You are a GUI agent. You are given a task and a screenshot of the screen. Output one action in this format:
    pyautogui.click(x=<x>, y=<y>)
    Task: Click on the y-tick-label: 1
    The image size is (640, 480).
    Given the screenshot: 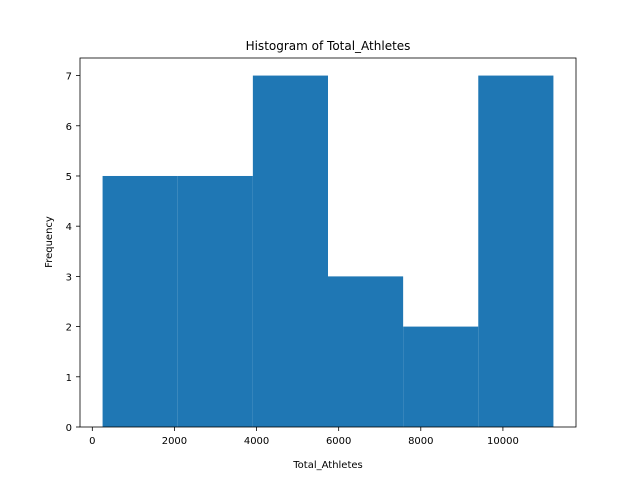 What is the action you would take?
    pyautogui.click(x=69, y=378)
    